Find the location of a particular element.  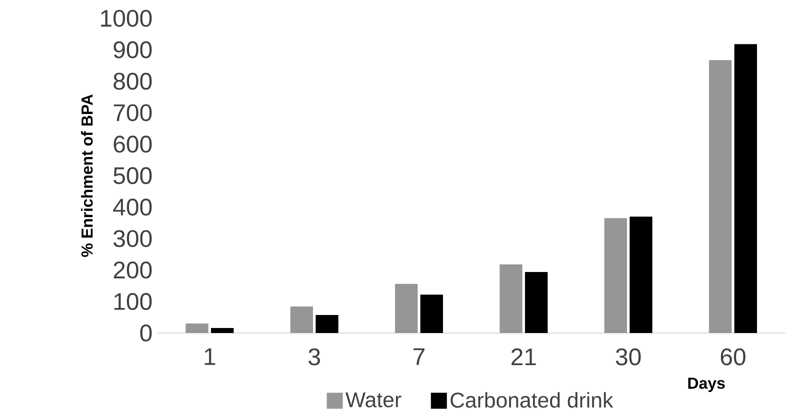

y-axis-title: % Enrichment of BPA is located at coordinates (87, 175).